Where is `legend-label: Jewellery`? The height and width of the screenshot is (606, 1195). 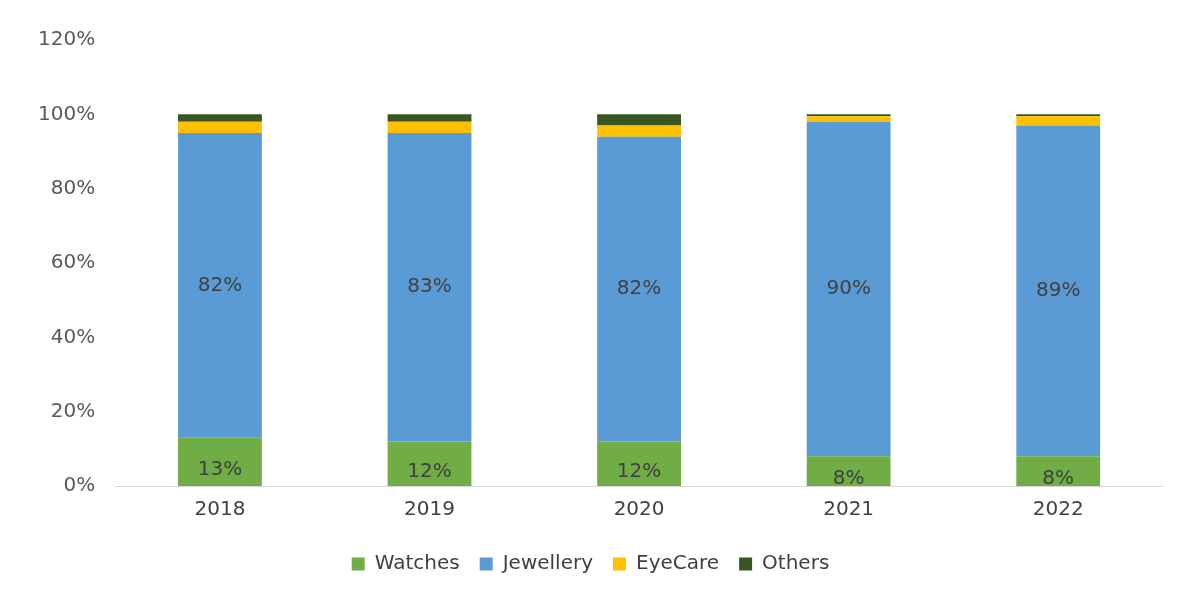
legend-label: Jewellery is located at coordinates (547, 562).